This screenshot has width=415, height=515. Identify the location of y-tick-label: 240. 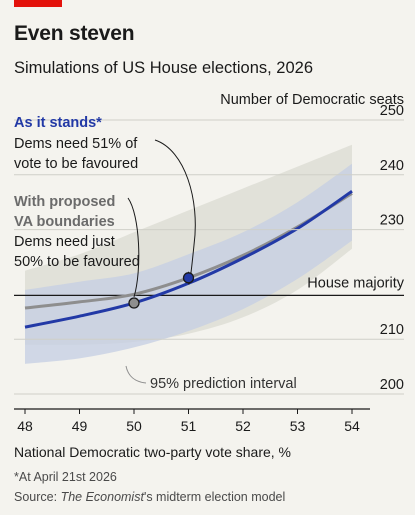
(392, 166).